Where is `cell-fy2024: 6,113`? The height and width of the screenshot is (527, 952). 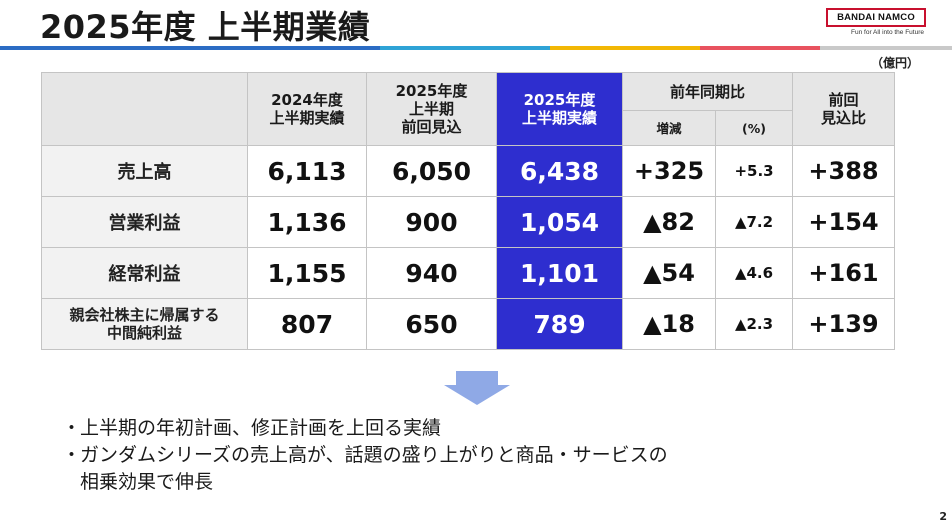
cell-fy2024: 6,113 is located at coordinates (307, 171).